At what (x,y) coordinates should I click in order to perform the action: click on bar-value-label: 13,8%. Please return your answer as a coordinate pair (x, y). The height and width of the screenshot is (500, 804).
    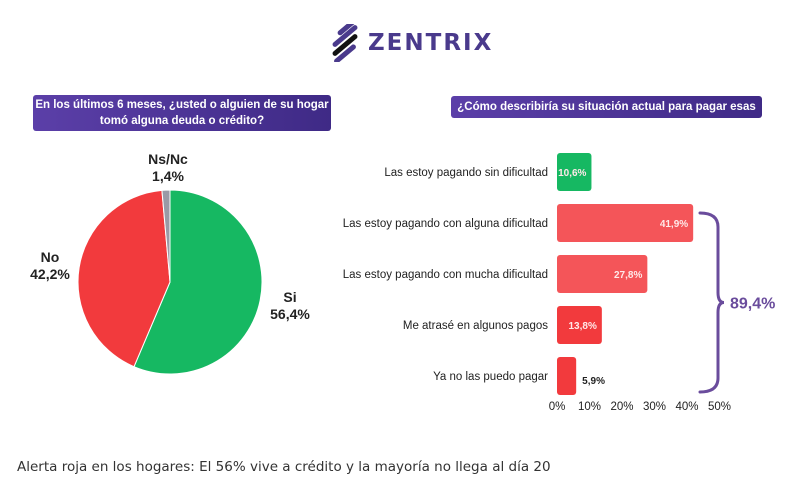
    Looking at the image, I should click on (582, 326).